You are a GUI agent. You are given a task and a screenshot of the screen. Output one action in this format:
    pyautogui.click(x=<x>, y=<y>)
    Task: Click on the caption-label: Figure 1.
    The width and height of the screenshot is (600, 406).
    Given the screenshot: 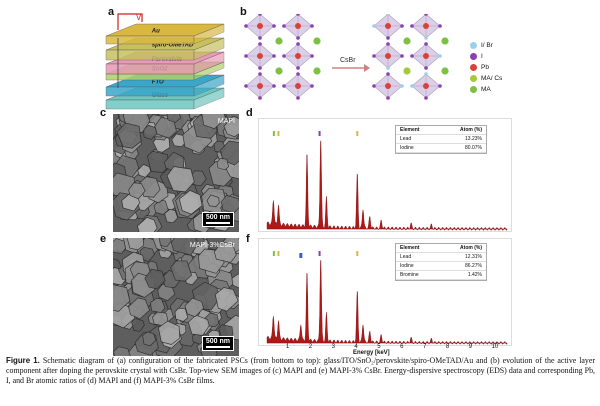 What is the action you would take?
    pyautogui.click(x=23, y=360)
    